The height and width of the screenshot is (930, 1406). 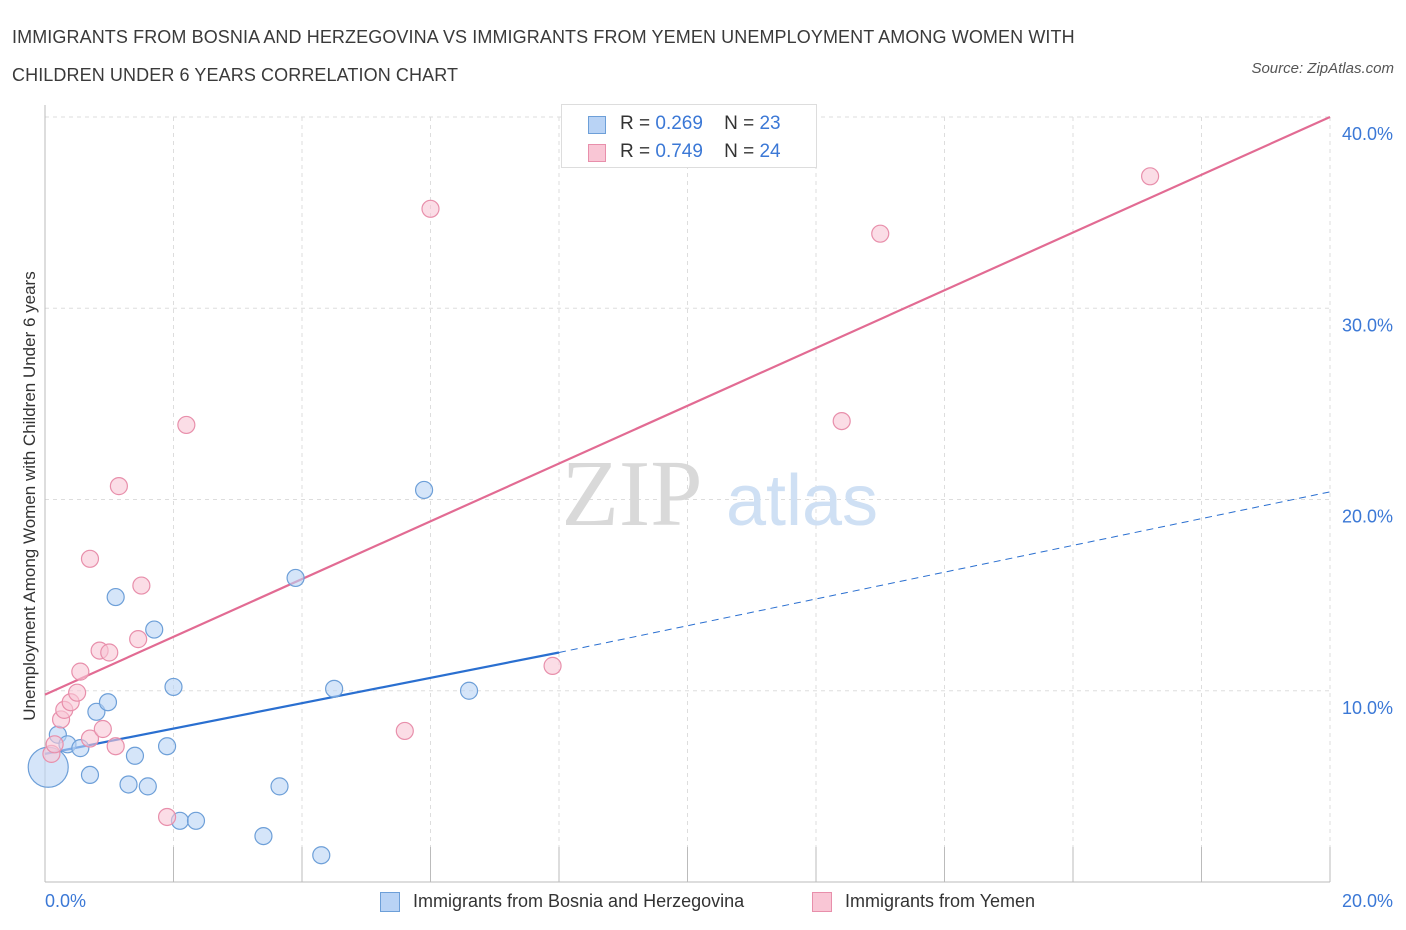 I want to click on y-tick-label: 10.0%, so click(x=1367, y=708).